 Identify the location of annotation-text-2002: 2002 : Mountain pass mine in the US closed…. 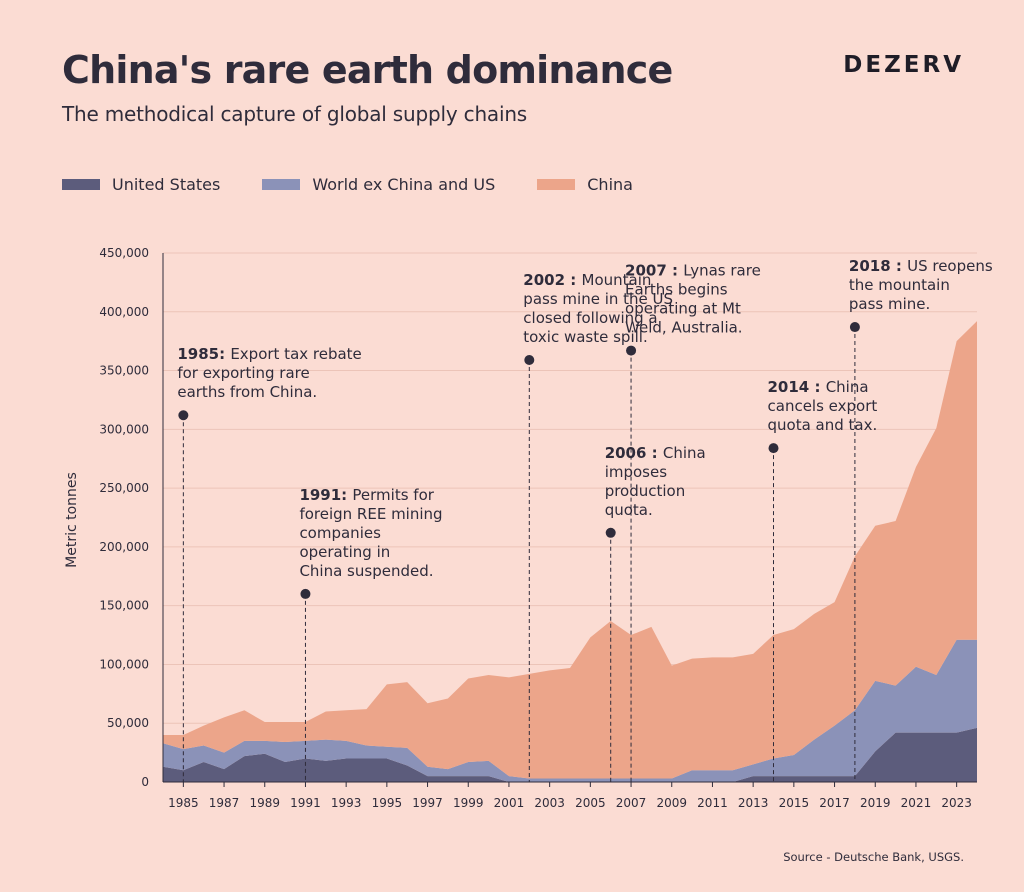
(598, 308).